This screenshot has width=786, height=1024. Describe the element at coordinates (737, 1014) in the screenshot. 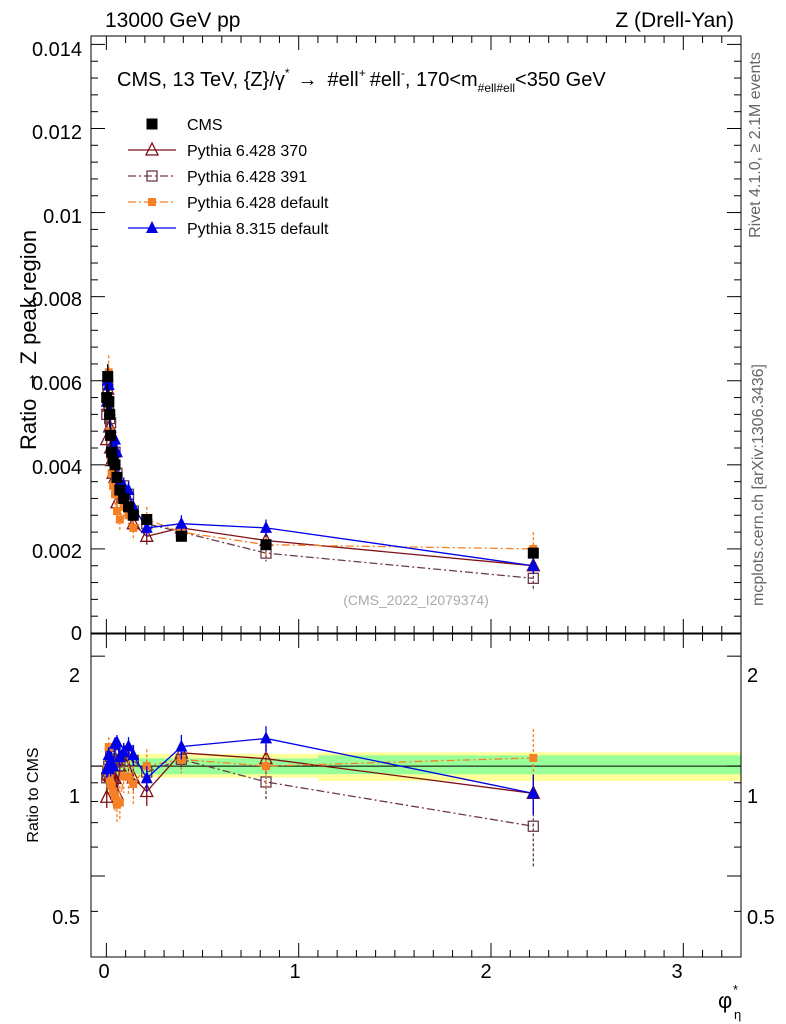

I see `x-axis-label-sub: η` at that location.